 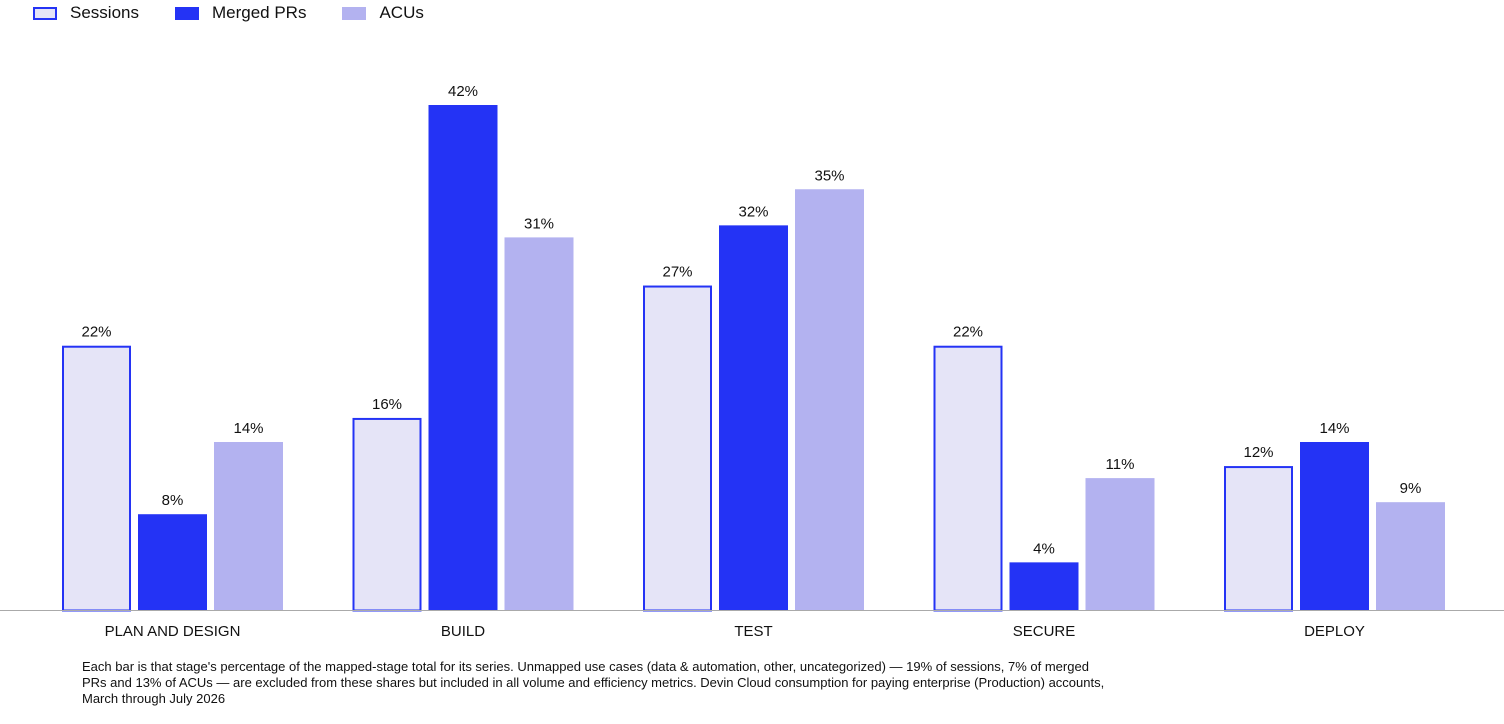 What do you see at coordinates (968, 478) in the screenshot?
I see `bar-sessions-secure` at bounding box center [968, 478].